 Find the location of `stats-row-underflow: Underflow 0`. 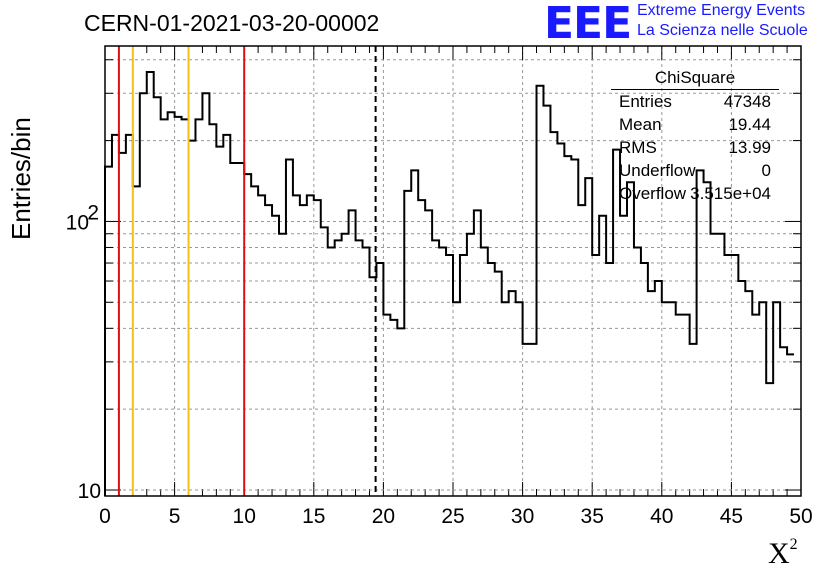

stats-row-underflow: Underflow 0 is located at coordinates (695, 172).